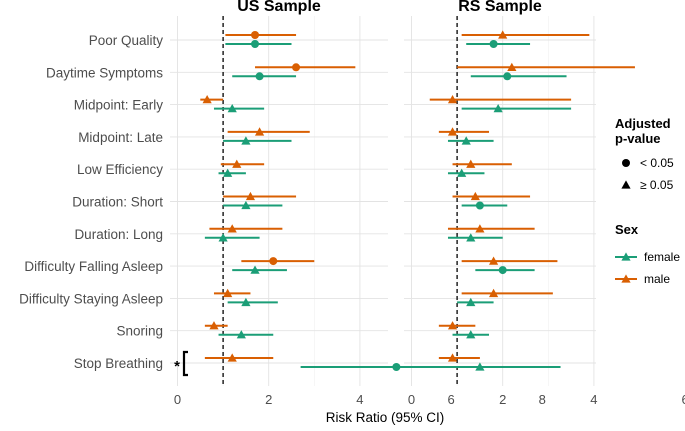 The width and height of the screenshot is (685, 431). Describe the element at coordinates (385, 417) in the screenshot. I see `x-axis-title: Risk Ratio (95% CI)` at that location.